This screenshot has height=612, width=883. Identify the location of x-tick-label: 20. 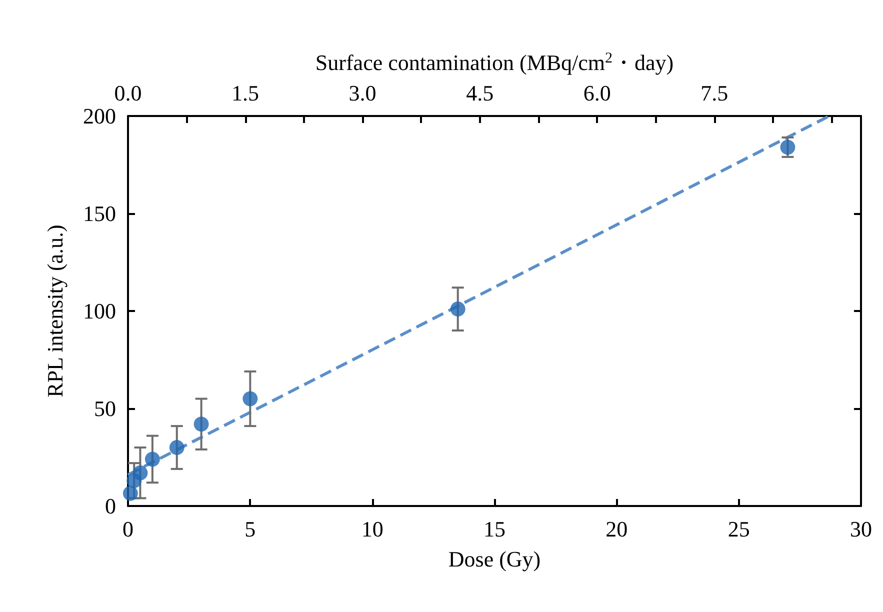
(617, 529).